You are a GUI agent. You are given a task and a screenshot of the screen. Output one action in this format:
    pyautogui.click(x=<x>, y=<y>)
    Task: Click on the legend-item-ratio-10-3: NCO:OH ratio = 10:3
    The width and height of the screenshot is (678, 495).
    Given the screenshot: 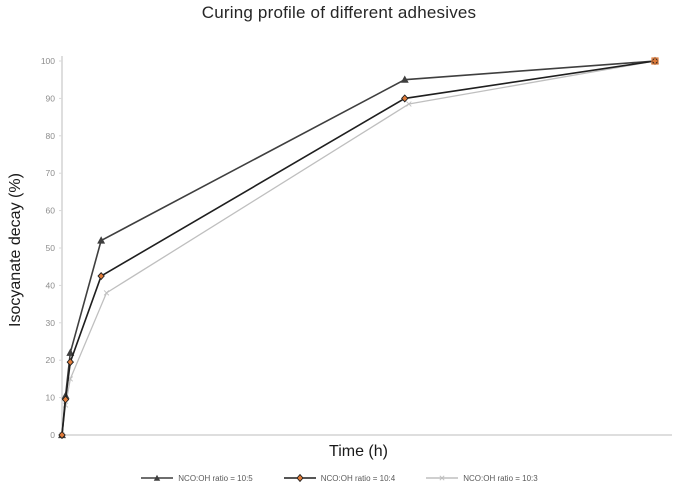 What is the action you would take?
    pyautogui.click(x=481, y=478)
    